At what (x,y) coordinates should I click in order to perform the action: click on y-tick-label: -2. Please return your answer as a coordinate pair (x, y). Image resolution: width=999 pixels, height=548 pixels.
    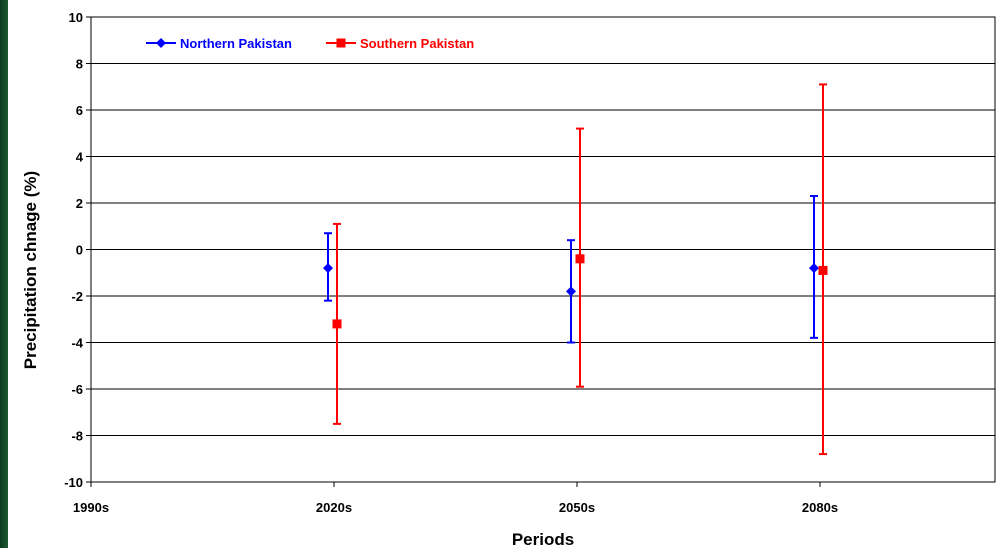
    Looking at the image, I should click on (77, 296).